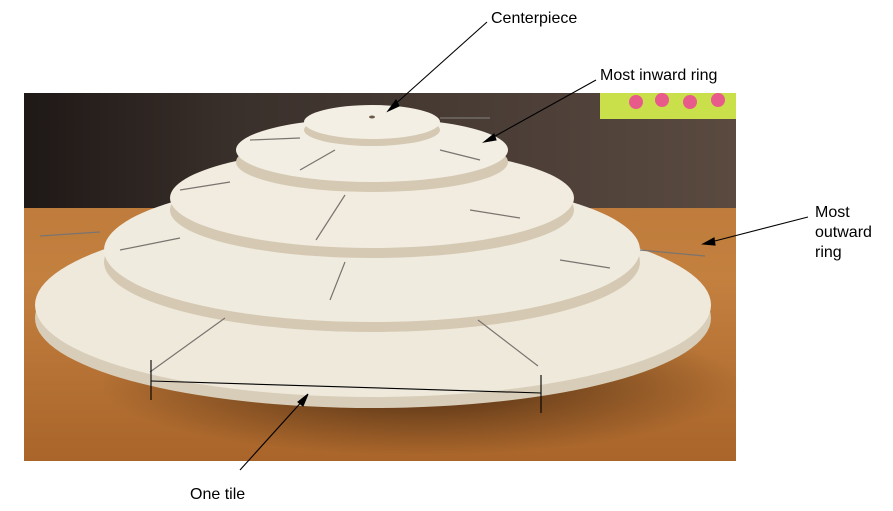 Image resolution: width=893 pixels, height=511 pixels. What do you see at coordinates (218, 494) in the screenshot?
I see `one-tile-label: One tile` at bounding box center [218, 494].